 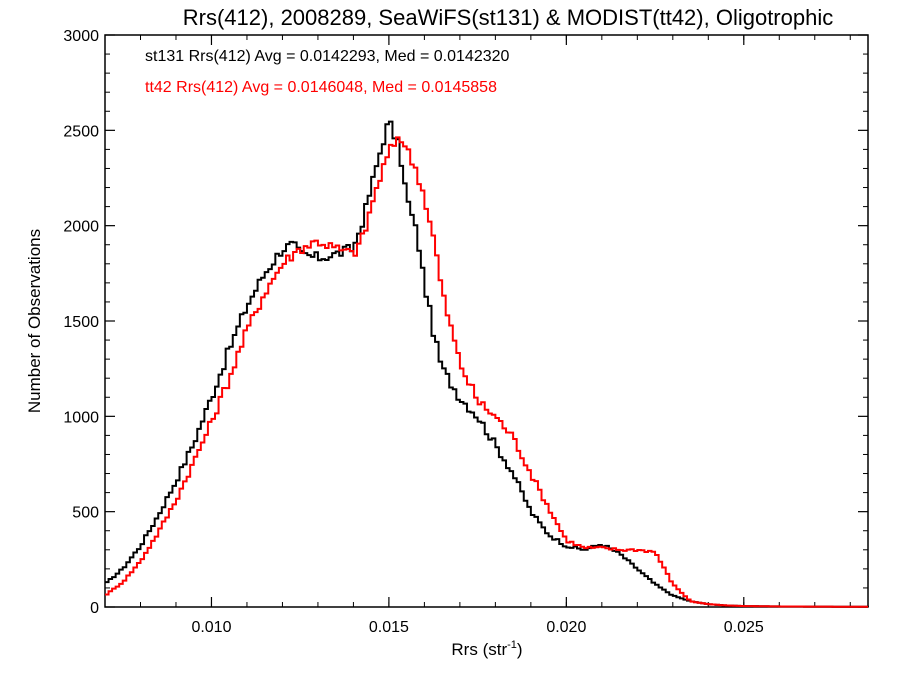 I want to click on x-tick-label: 0.025, so click(x=744, y=627).